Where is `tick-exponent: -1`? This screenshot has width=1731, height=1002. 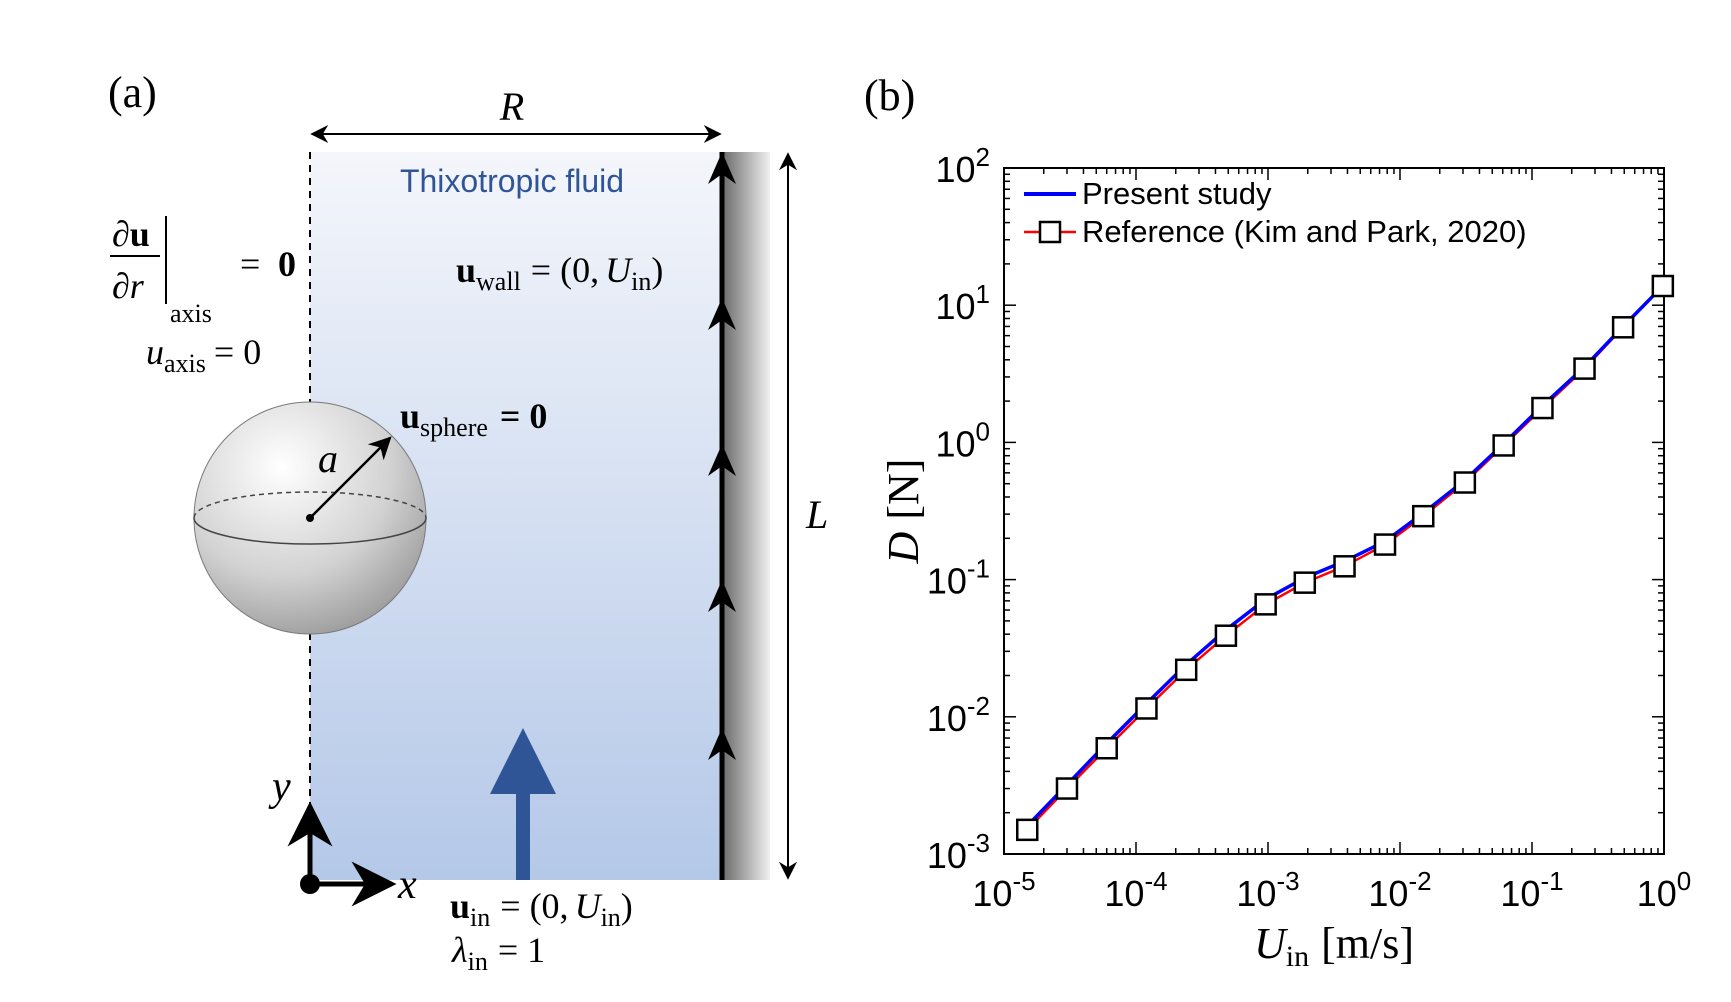 tick-exponent: -1 is located at coordinates (1551, 881).